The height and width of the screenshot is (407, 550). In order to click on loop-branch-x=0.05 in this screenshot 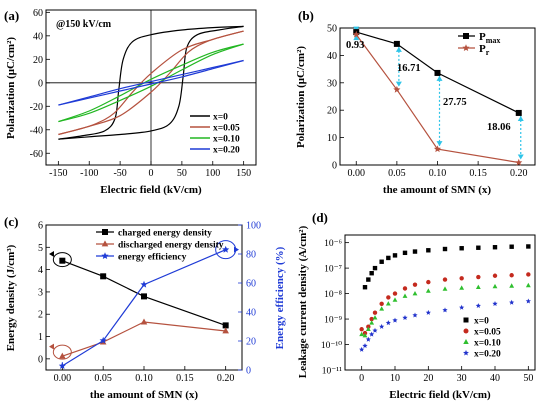, I will do `click(151, 83)`.